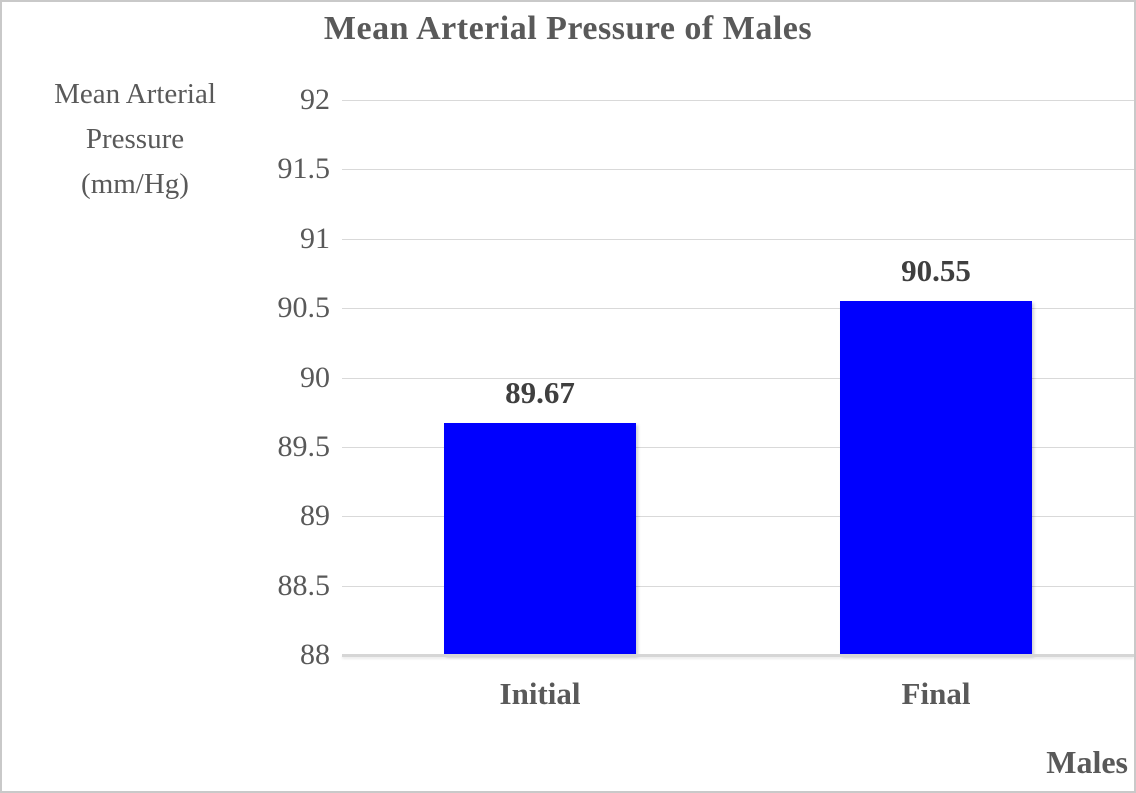  What do you see at coordinates (315, 238) in the screenshot?
I see `y-tick-label-91: 91` at bounding box center [315, 238].